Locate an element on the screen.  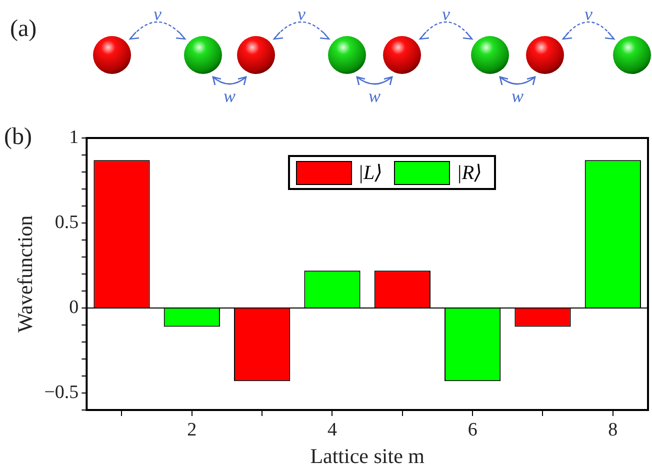
y-tick-label: 1 is located at coordinates (74, 137).